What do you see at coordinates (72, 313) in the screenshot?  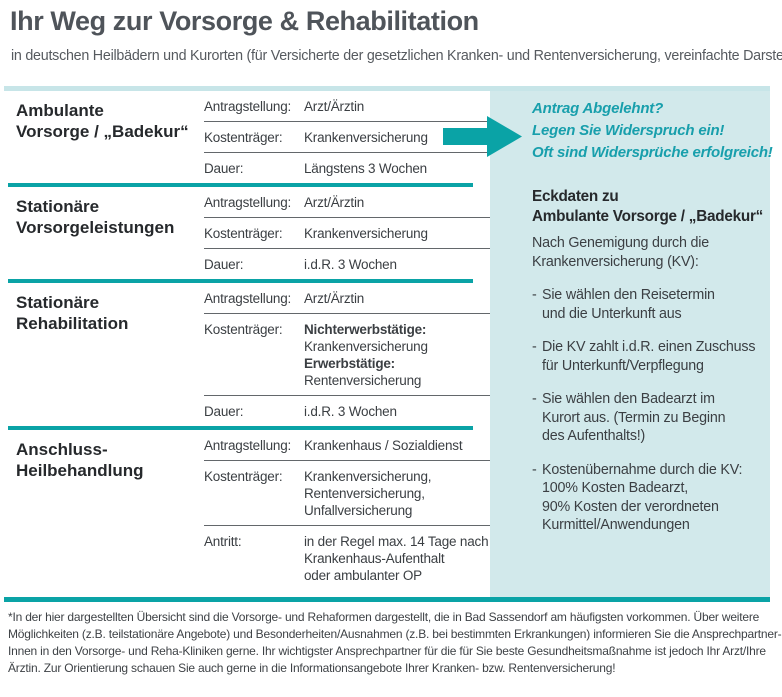 I see `row-title: Stationäre Rehabilitation` at bounding box center [72, 313].